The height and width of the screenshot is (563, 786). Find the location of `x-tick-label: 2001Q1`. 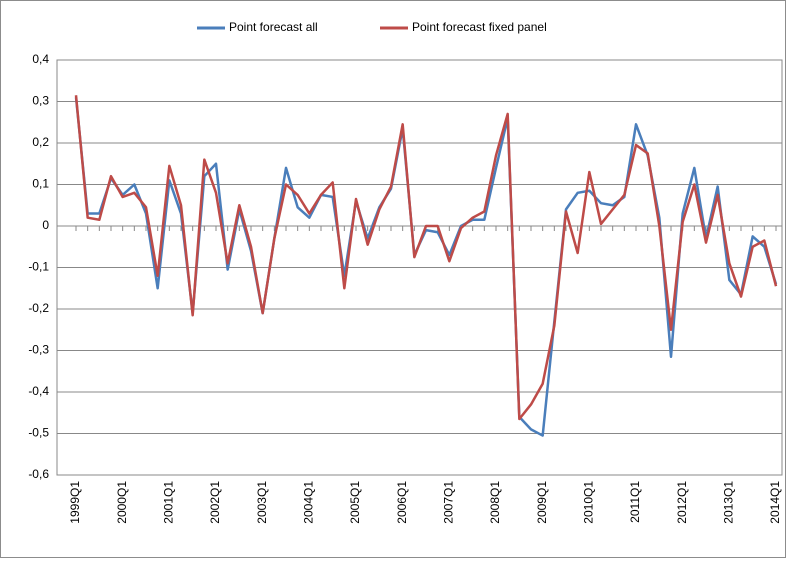

x-tick-label: 2001Q1 is located at coordinates (169, 502).